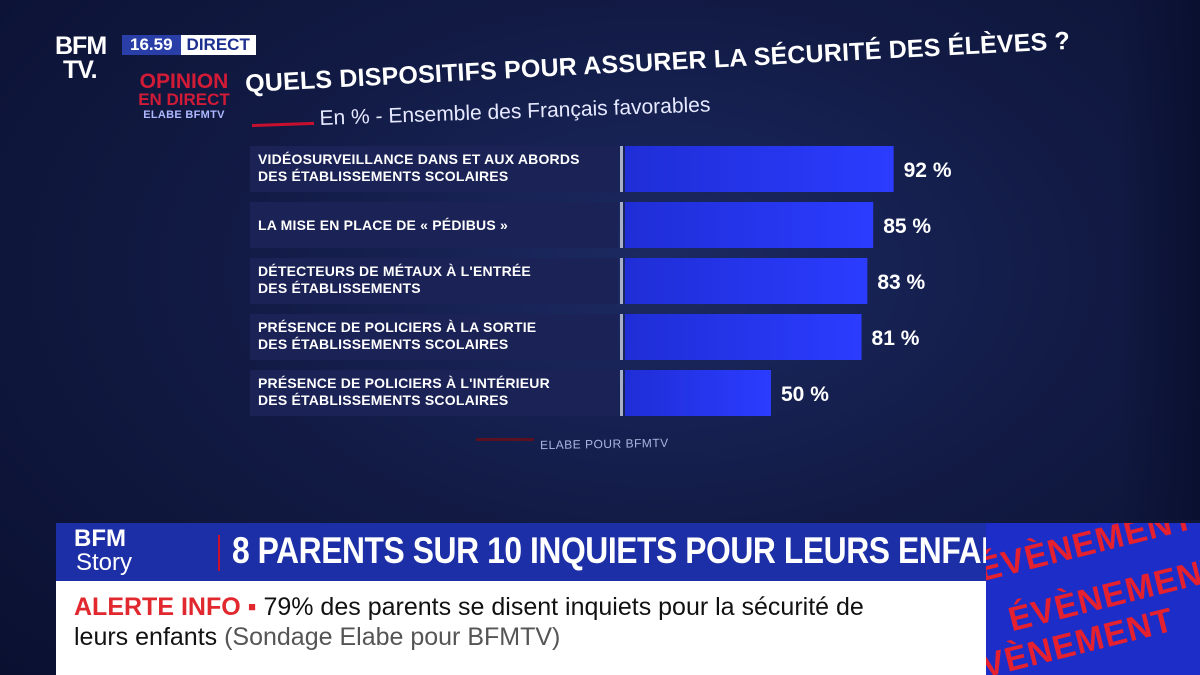 This screenshot has width=1200, height=675. Describe the element at coordinates (146, 637) in the screenshot. I see `ticker-text-line2: leurs enfants` at that location.